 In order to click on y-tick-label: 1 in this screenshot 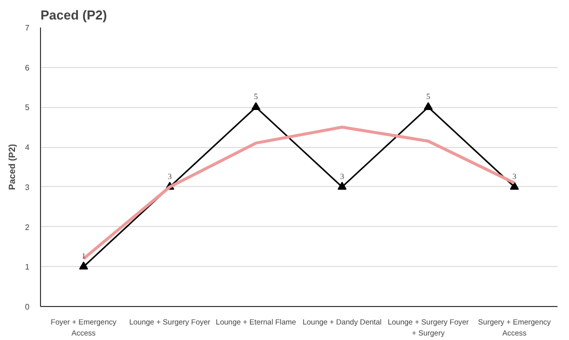, I will do `click(27, 267)`.